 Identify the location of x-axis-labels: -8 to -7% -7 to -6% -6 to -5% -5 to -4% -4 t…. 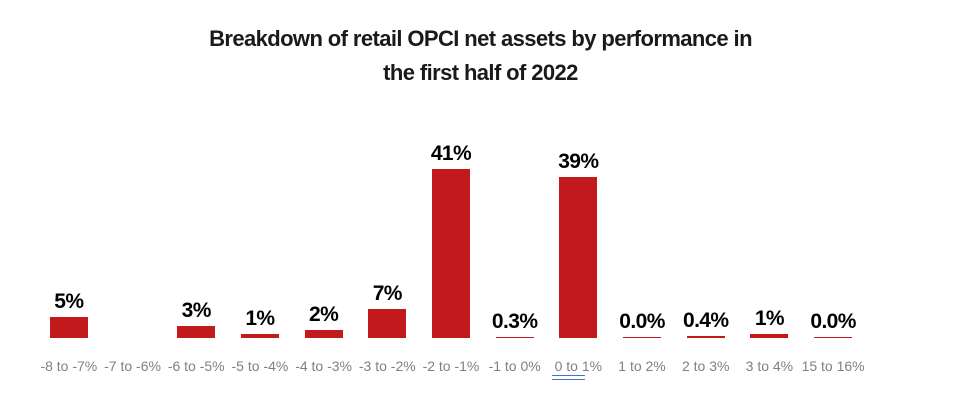
(451, 366).